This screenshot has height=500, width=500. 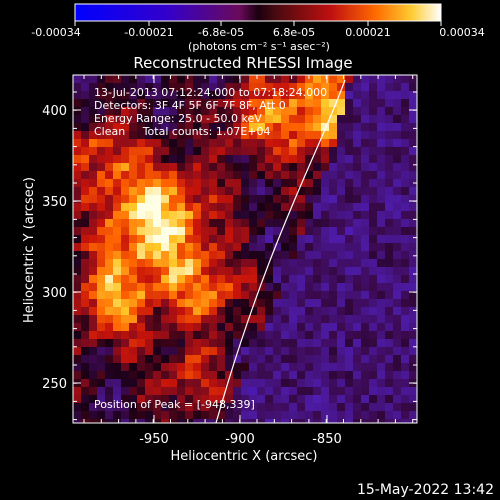 What do you see at coordinates (240, 439) in the screenshot?
I see `x-tick-label-2: -900` at bounding box center [240, 439].